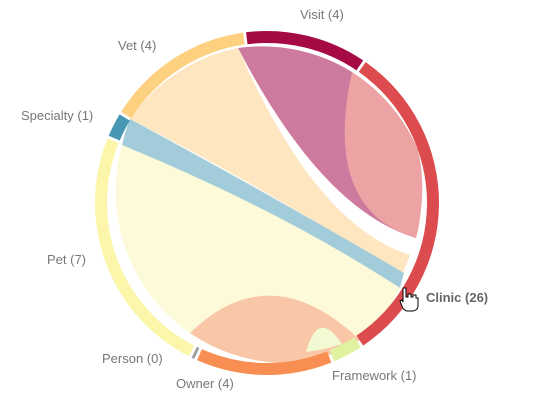  I want to click on group-label-person: Person (0), so click(132, 358).